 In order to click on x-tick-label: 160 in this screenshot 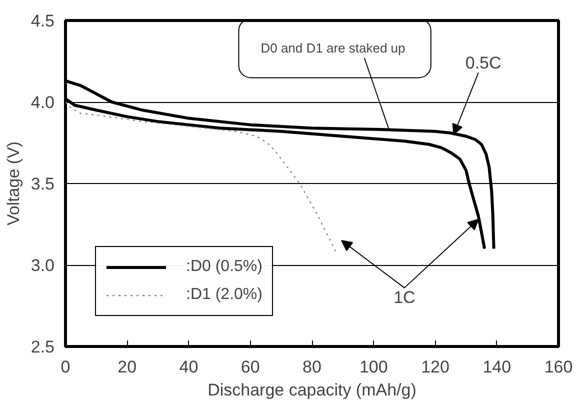, I will do `click(558, 367)`.